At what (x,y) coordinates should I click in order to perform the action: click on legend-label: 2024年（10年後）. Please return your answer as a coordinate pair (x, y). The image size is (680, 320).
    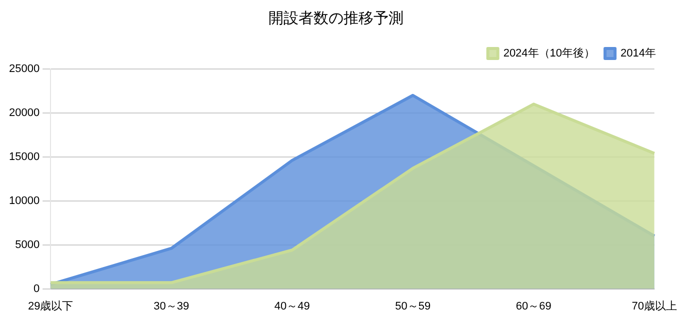
    Looking at the image, I should click on (549, 54).